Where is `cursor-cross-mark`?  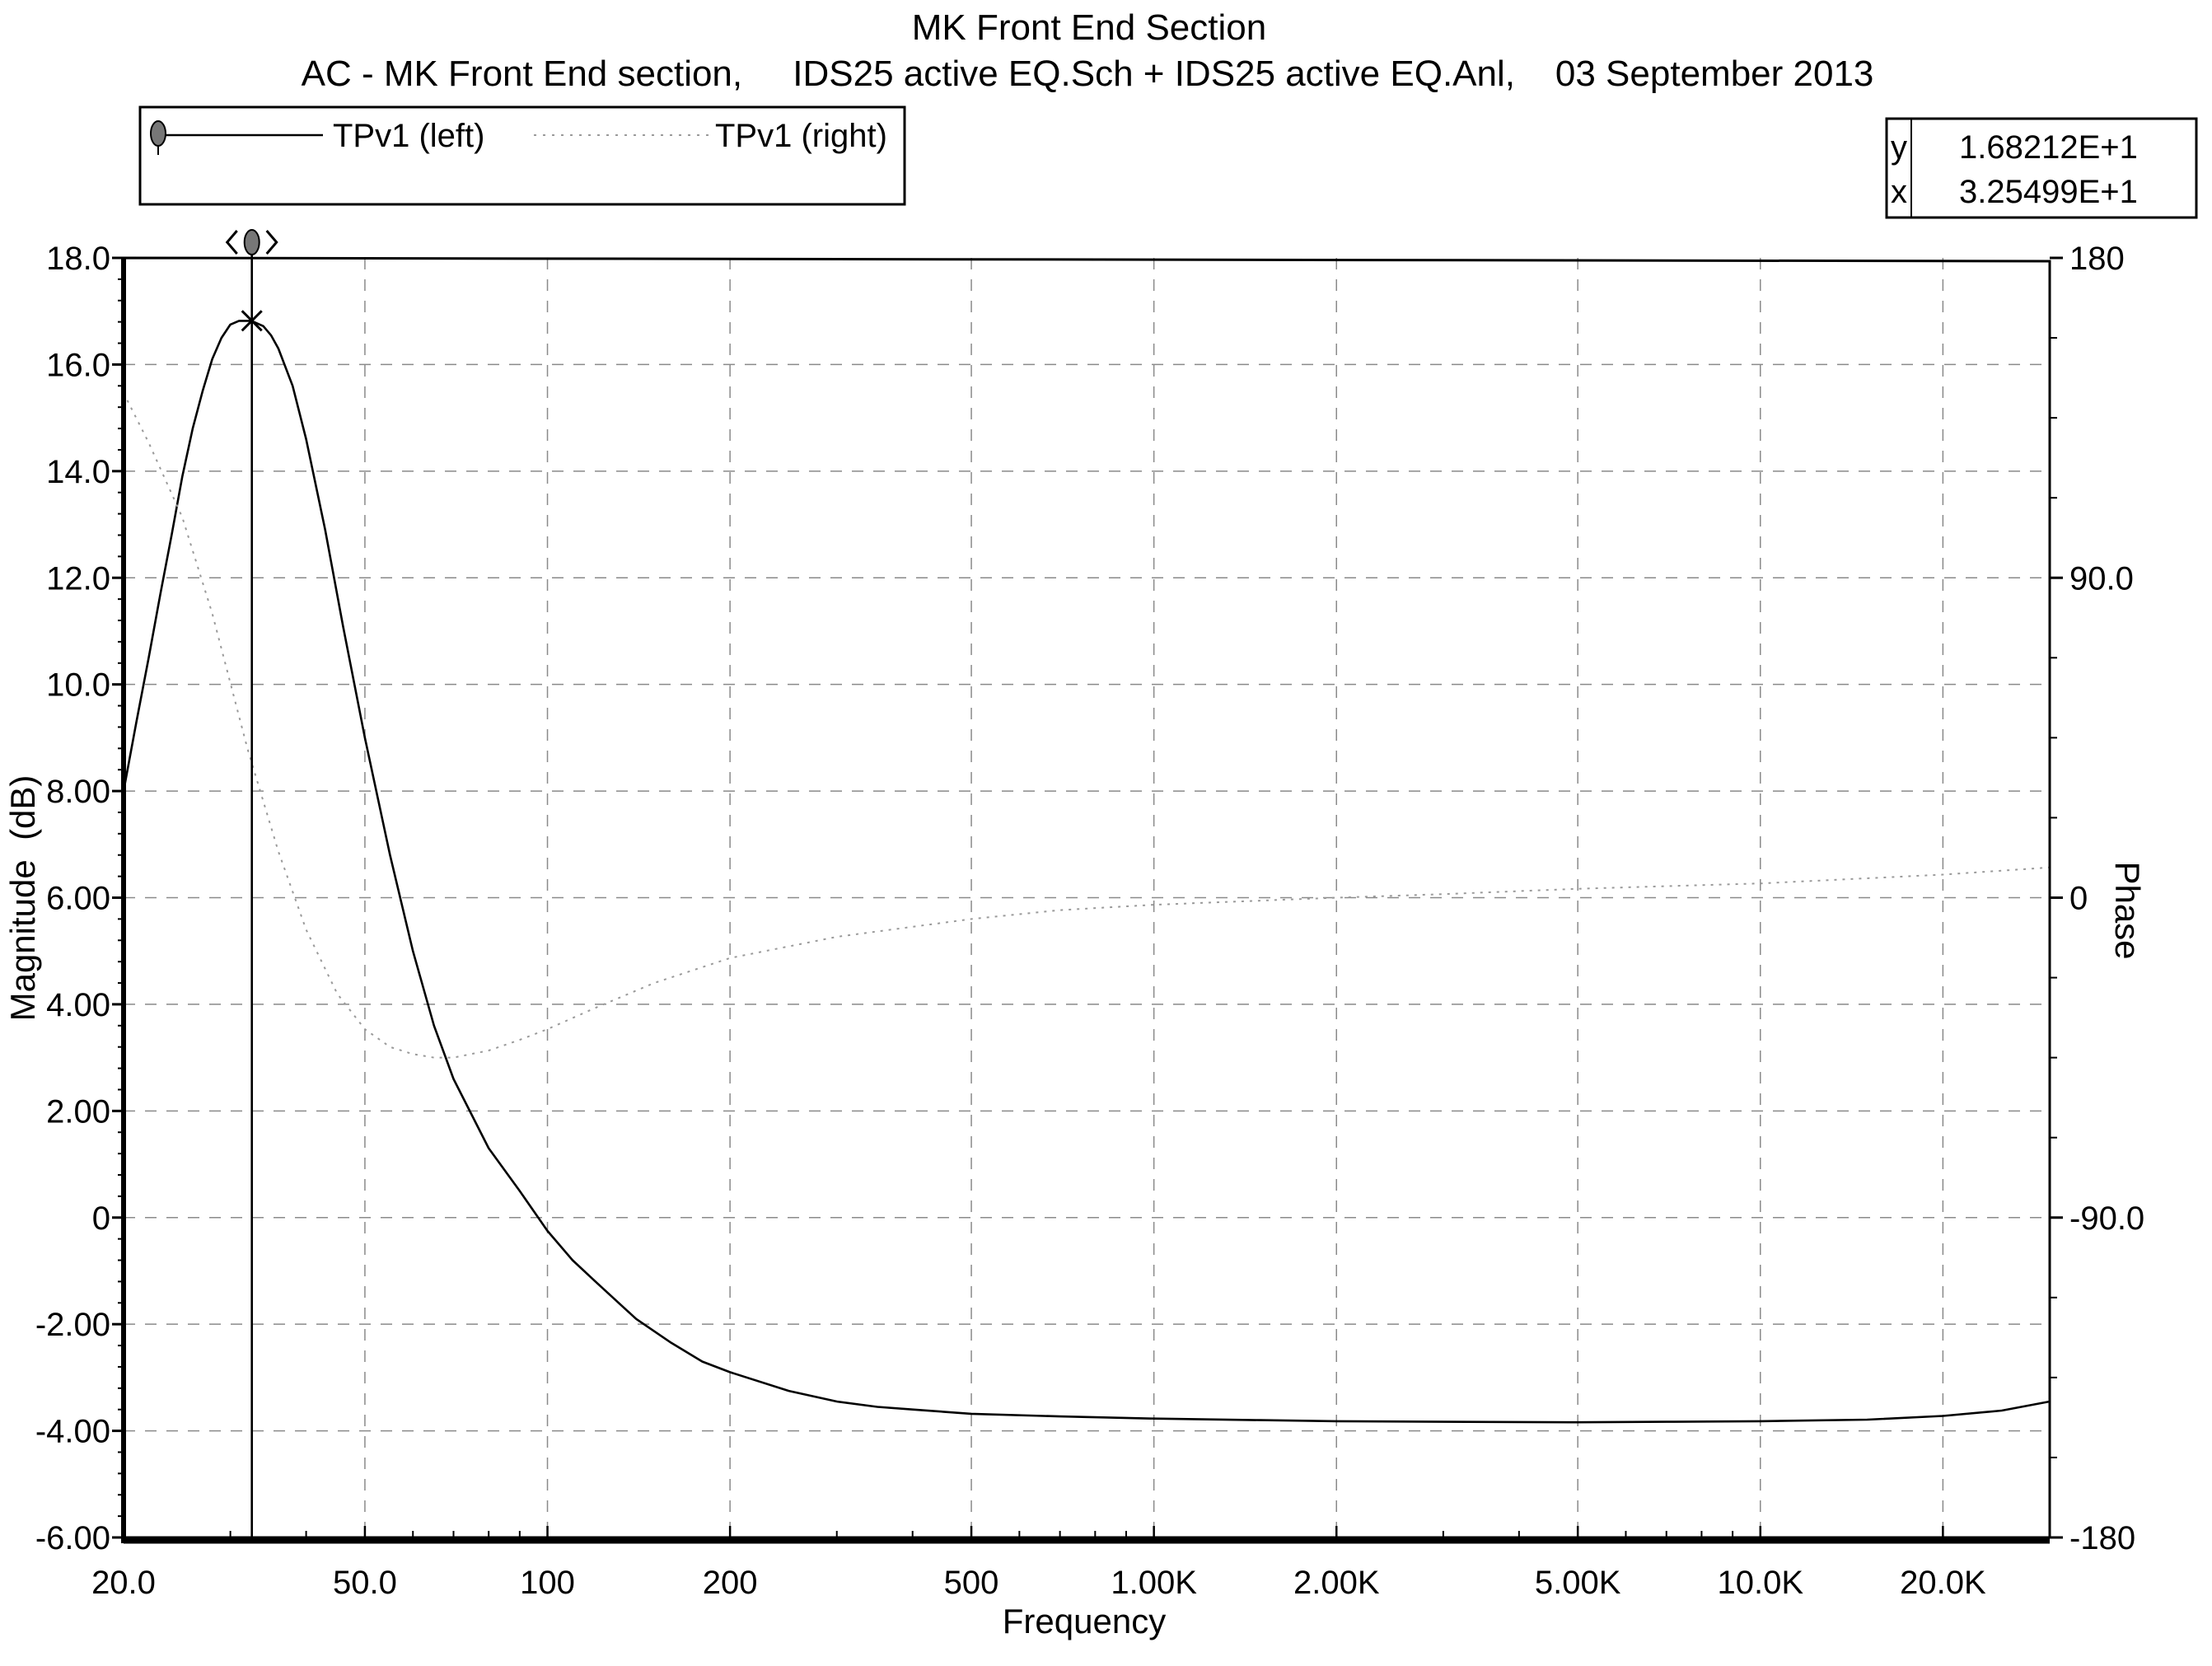 cursor-cross-mark is located at coordinates (252, 321).